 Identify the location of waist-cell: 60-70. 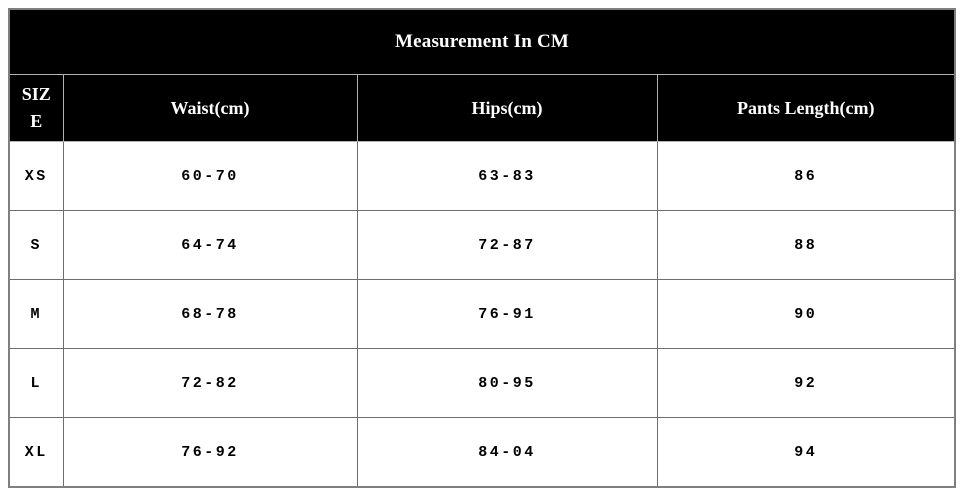
(210, 176).